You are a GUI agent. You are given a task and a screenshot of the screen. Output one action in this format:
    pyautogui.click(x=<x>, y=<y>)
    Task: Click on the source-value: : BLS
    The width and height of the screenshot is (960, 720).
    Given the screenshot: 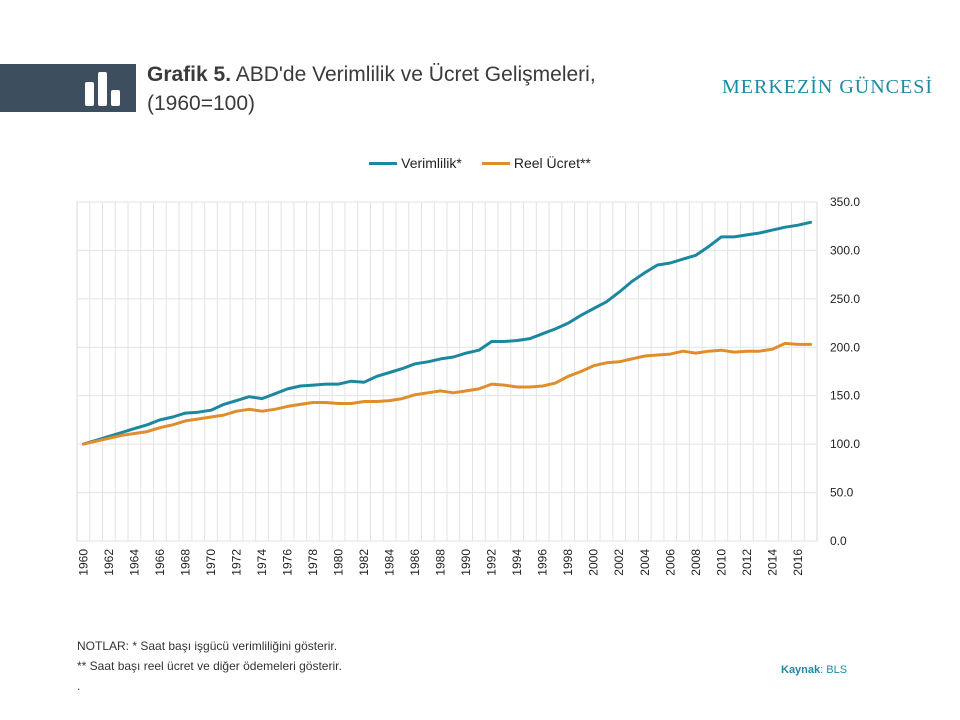 What is the action you would take?
    pyautogui.click(x=834, y=670)
    